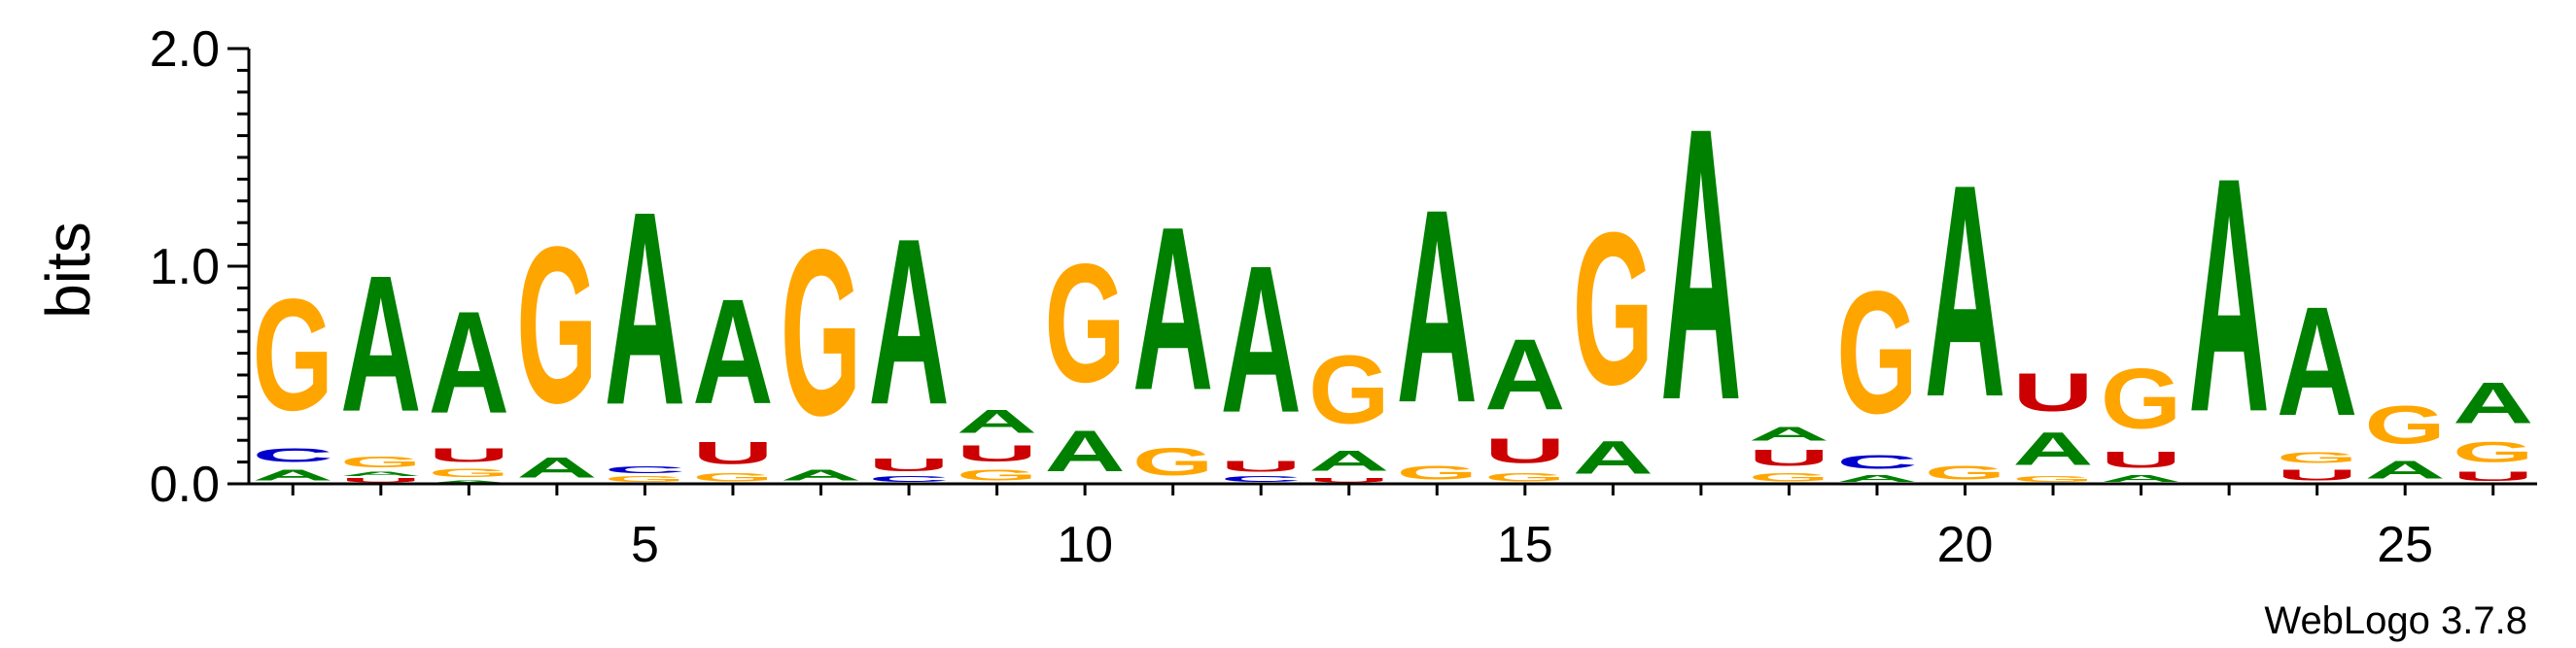  What do you see at coordinates (1393, 527) in the screenshot?
I see `x-axis: 5 10 15 20 25` at bounding box center [1393, 527].